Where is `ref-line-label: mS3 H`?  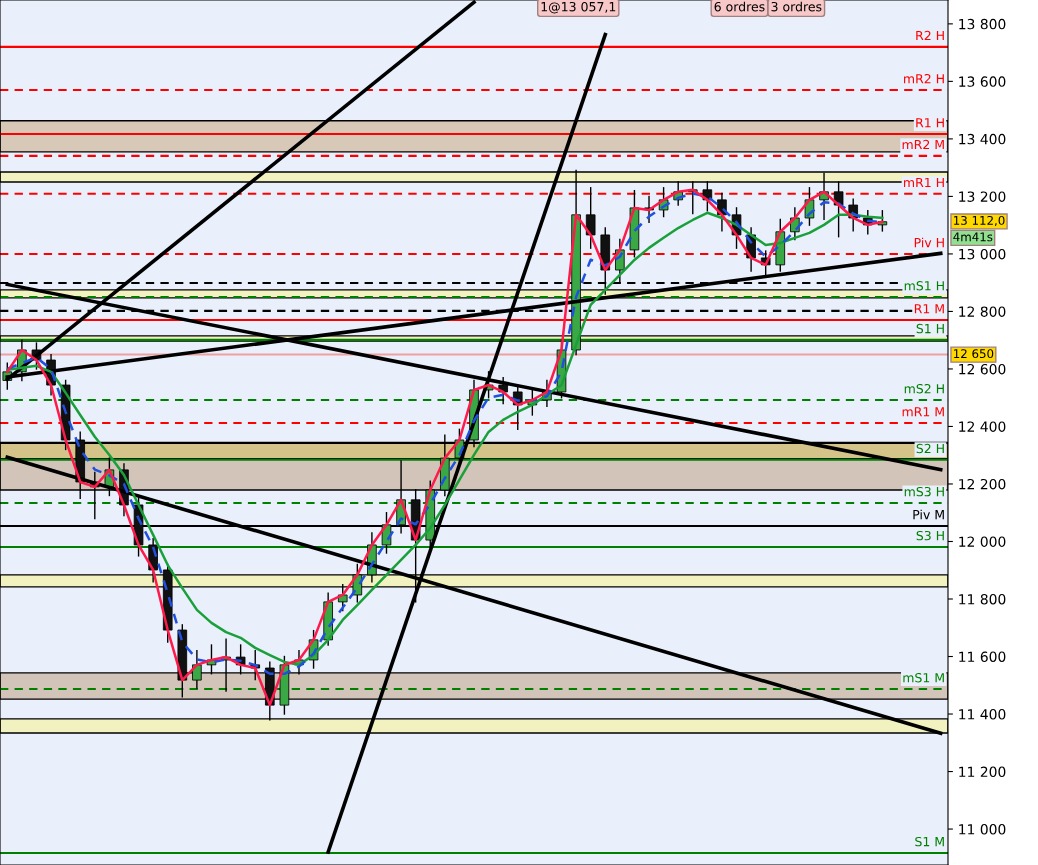 ref-line-label: mS3 H is located at coordinates (924, 491).